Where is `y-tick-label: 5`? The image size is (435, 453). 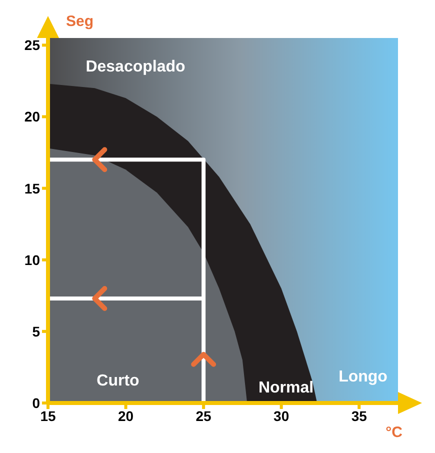
y-tick-label: 5 is located at coordinates (36, 331).